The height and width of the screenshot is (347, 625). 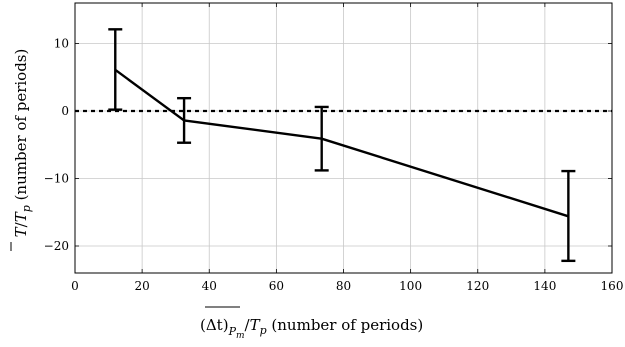 What do you see at coordinates (65, 111) in the screenshot?
I see `y-tick-label: 0` at bounding box center [65, 111].